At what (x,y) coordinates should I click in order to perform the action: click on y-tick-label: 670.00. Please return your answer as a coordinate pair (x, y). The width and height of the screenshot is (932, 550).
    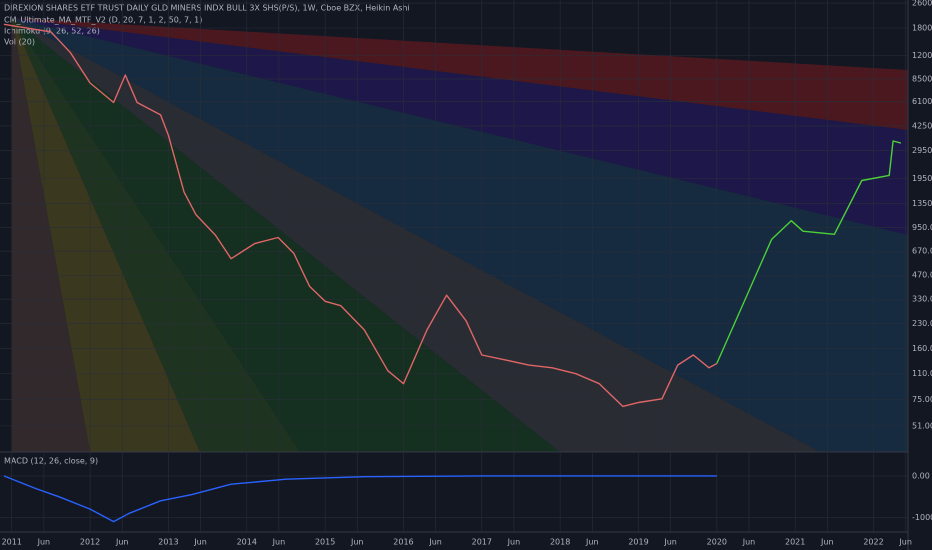
    Looking at the image, I should click on (922, 251).